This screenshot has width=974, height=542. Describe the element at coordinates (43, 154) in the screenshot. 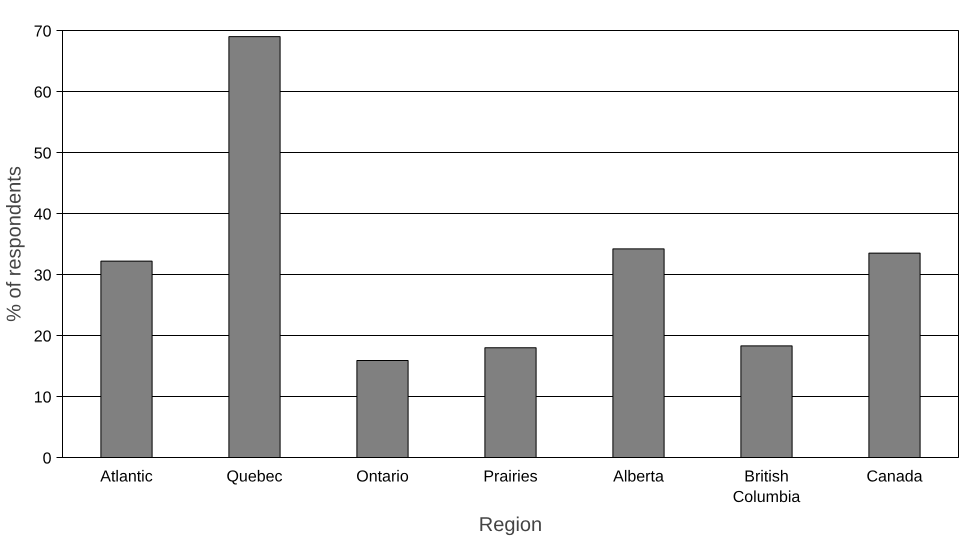

I see `y-tick-label: 50` at that location.